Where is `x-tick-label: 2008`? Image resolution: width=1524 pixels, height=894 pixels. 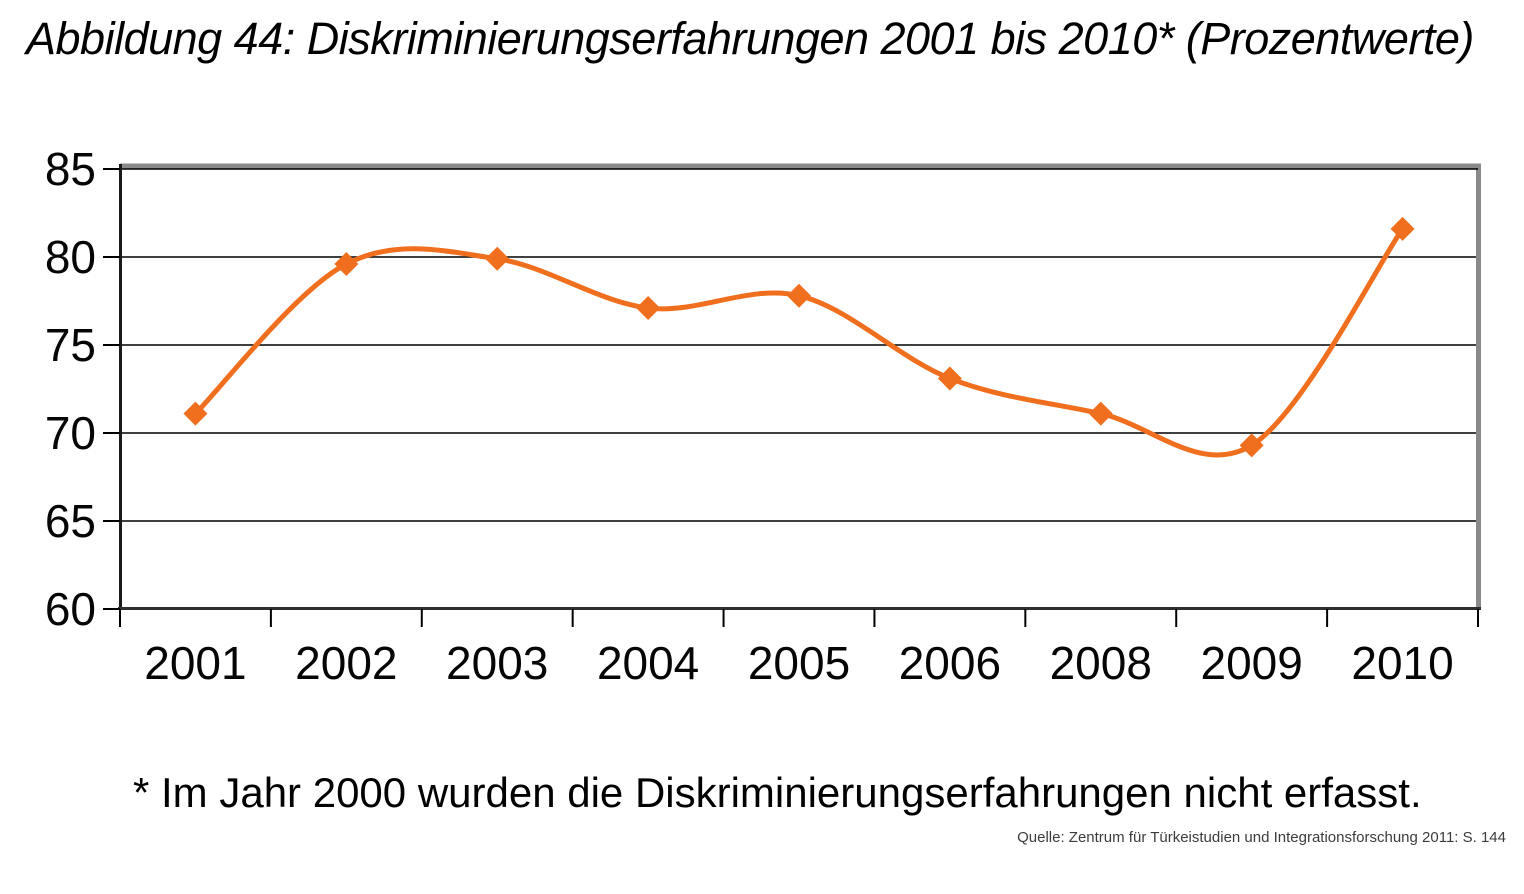
x-tick-label: 2008 is located at coordinates (1101, 663).